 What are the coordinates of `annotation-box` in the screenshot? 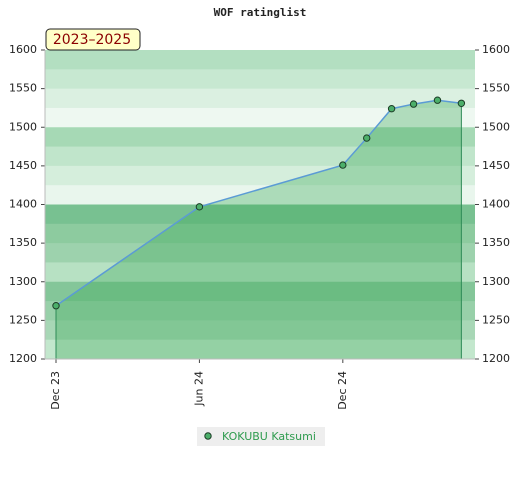 It's located at (93, 39).